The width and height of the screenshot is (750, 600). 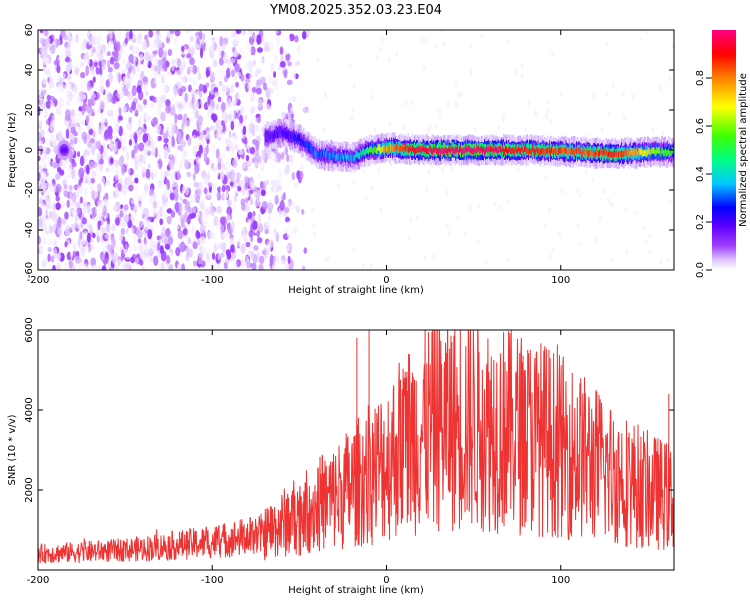 I want to click on colorbar-tick-label: 0.8, so click(x=700, y=78).